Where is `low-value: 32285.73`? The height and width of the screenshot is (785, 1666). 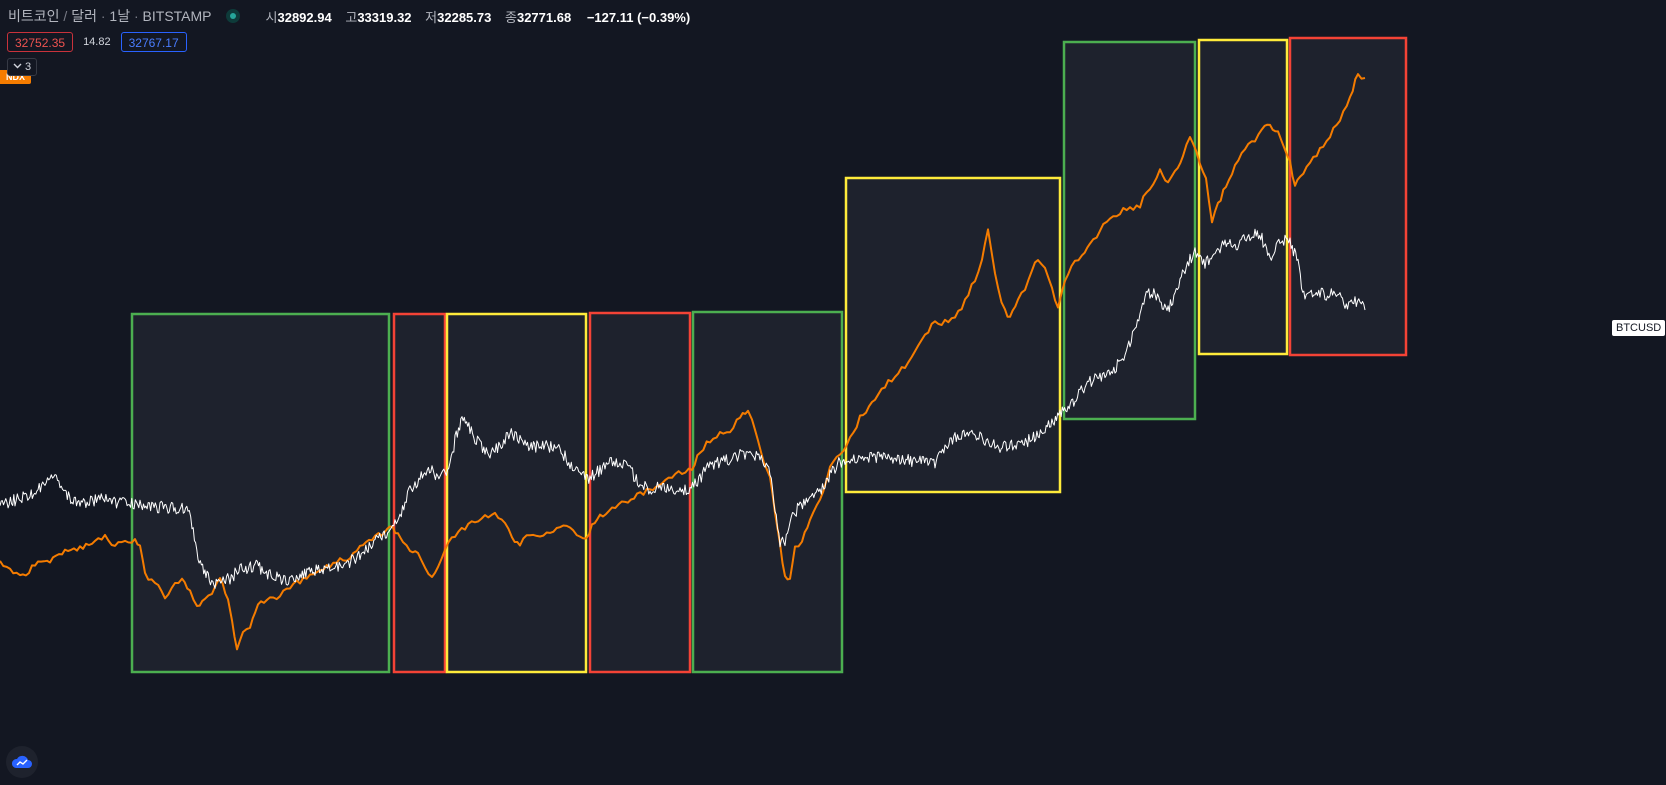
low-value: 32285.73 is located at coordinates (464, 17).